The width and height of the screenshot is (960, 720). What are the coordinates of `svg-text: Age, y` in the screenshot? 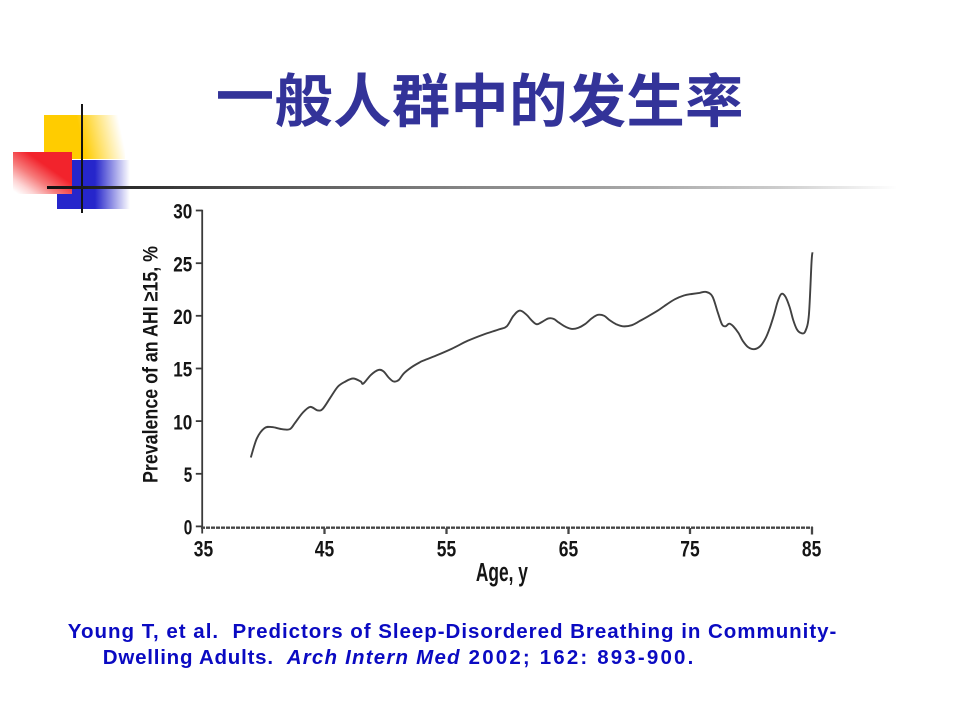 It's located at (502, 572).